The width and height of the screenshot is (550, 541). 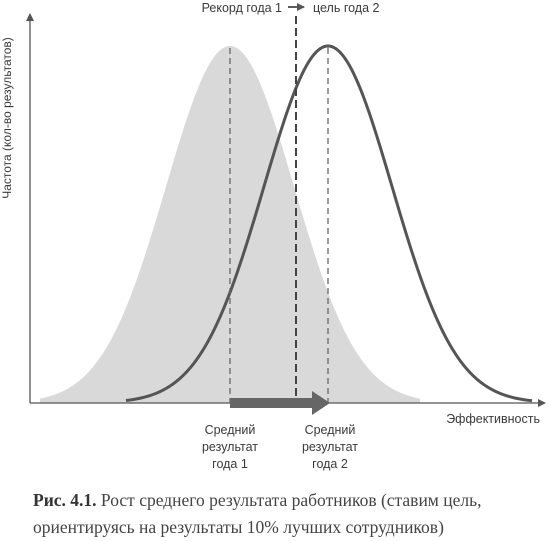 I want to click on mean2-label-line3: года 2, so click(x=330, y=464).